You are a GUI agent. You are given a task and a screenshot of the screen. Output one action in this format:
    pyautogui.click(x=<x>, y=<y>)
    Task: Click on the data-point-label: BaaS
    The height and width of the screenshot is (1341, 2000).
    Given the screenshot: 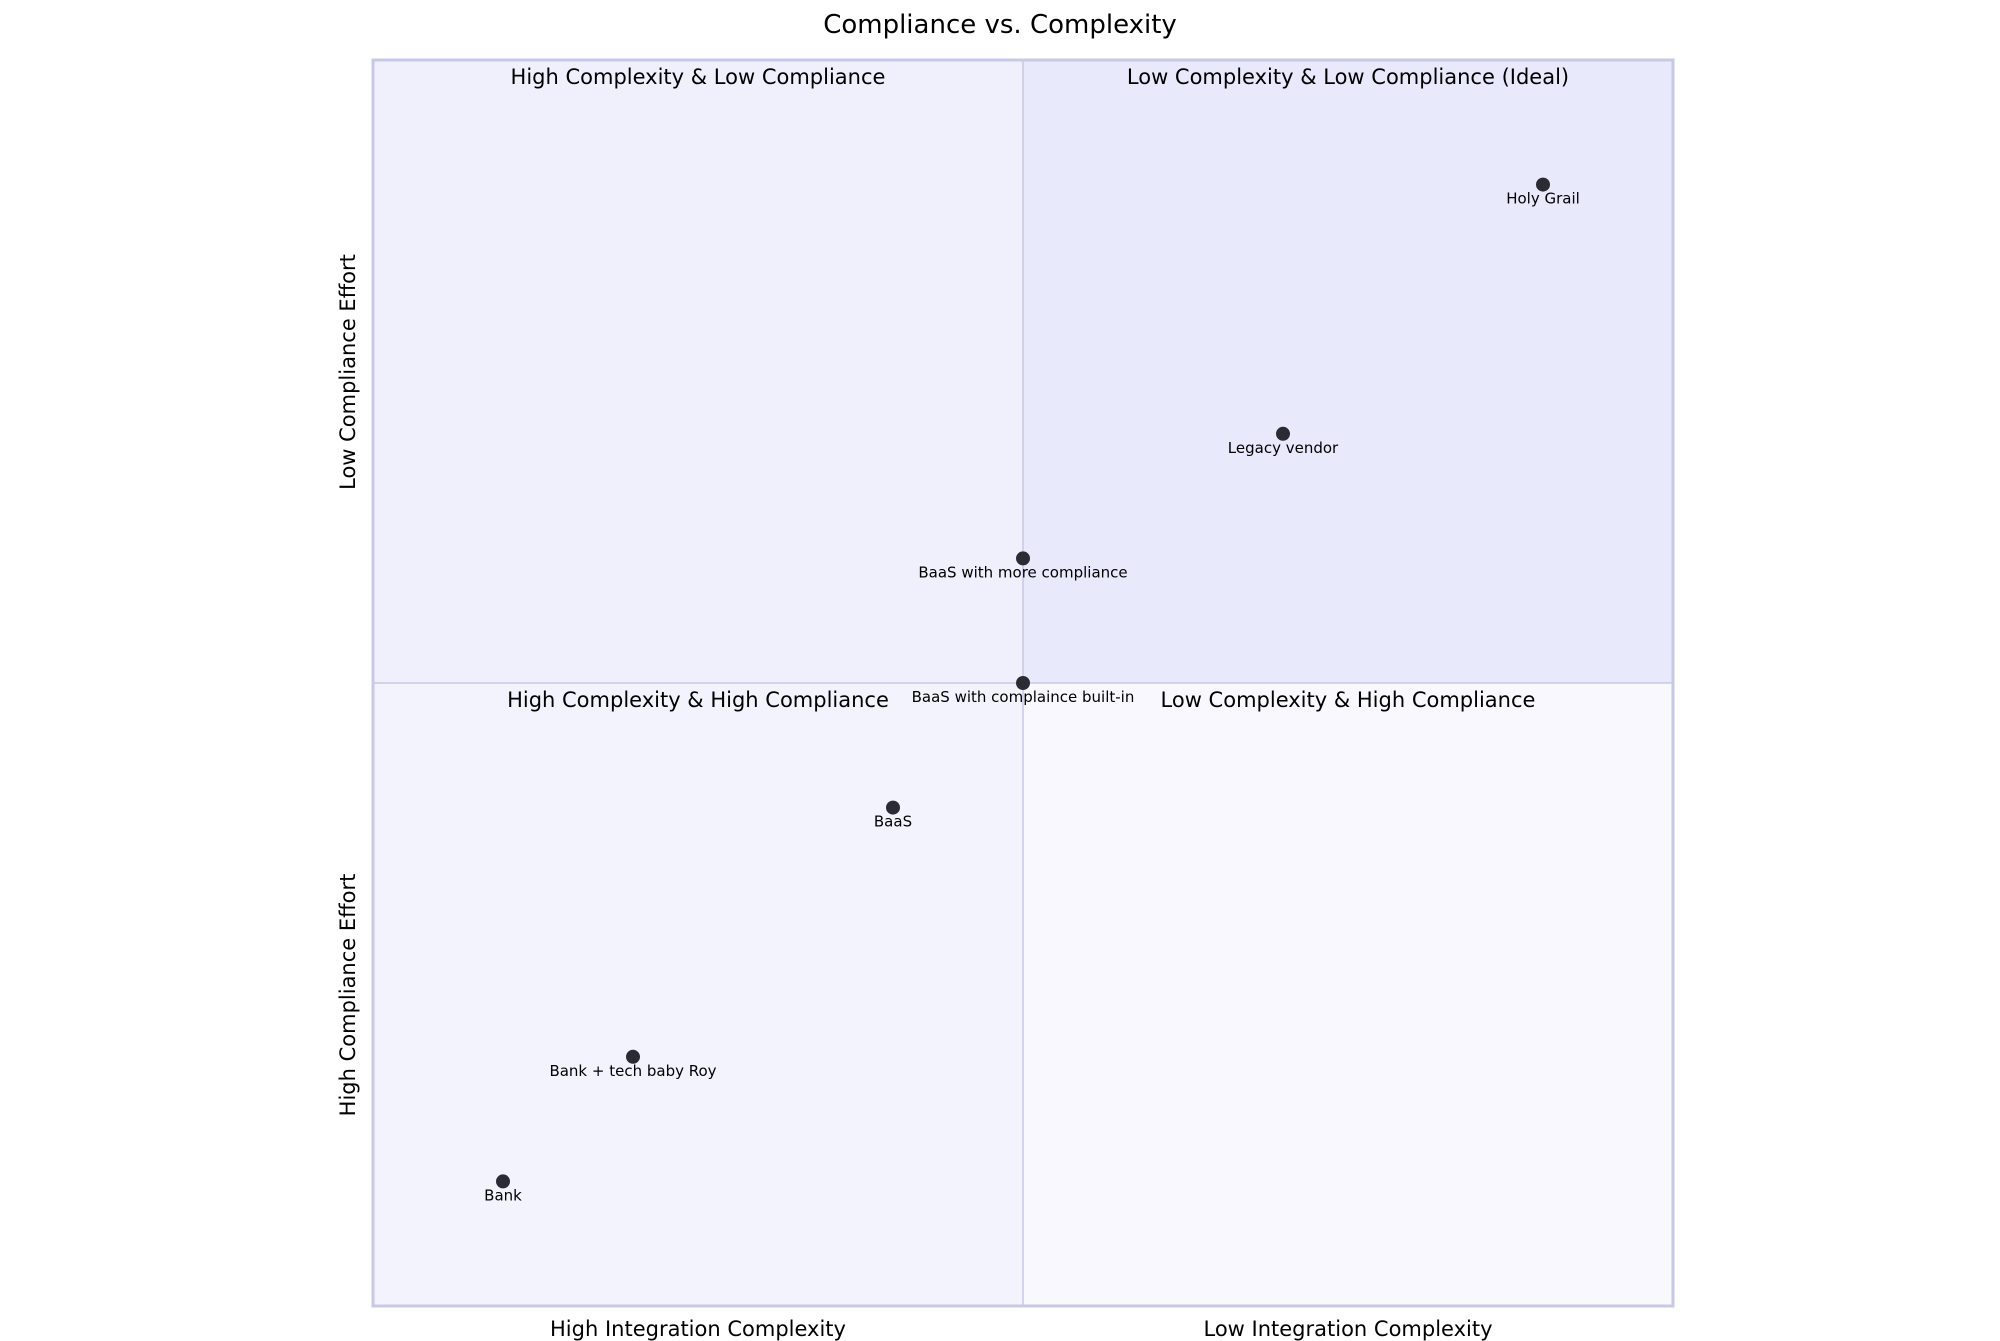 What is the action you would take?
    pyautogui.click(x=893, y=822)
    